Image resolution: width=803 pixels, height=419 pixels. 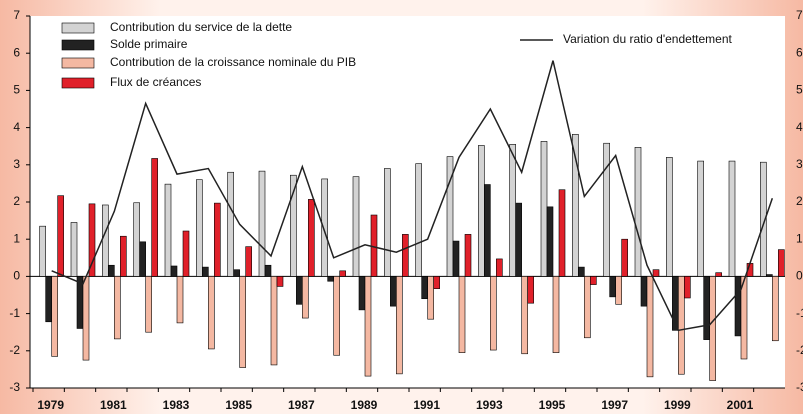 I want to click on y-tick-label: -2, so click(x=14, y=350).